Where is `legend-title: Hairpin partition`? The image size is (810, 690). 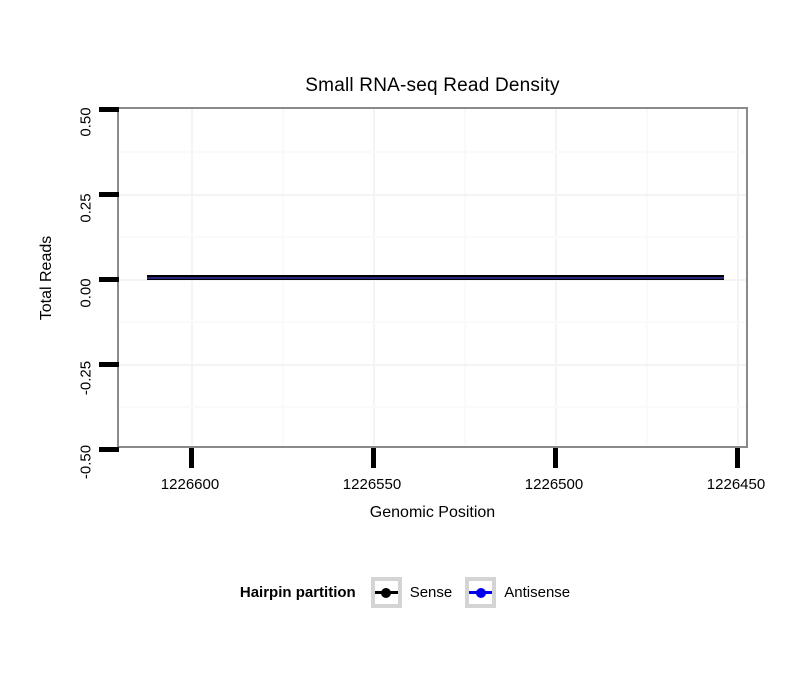 legend-title: Hairpin partition is located at coordinates (297, 592).